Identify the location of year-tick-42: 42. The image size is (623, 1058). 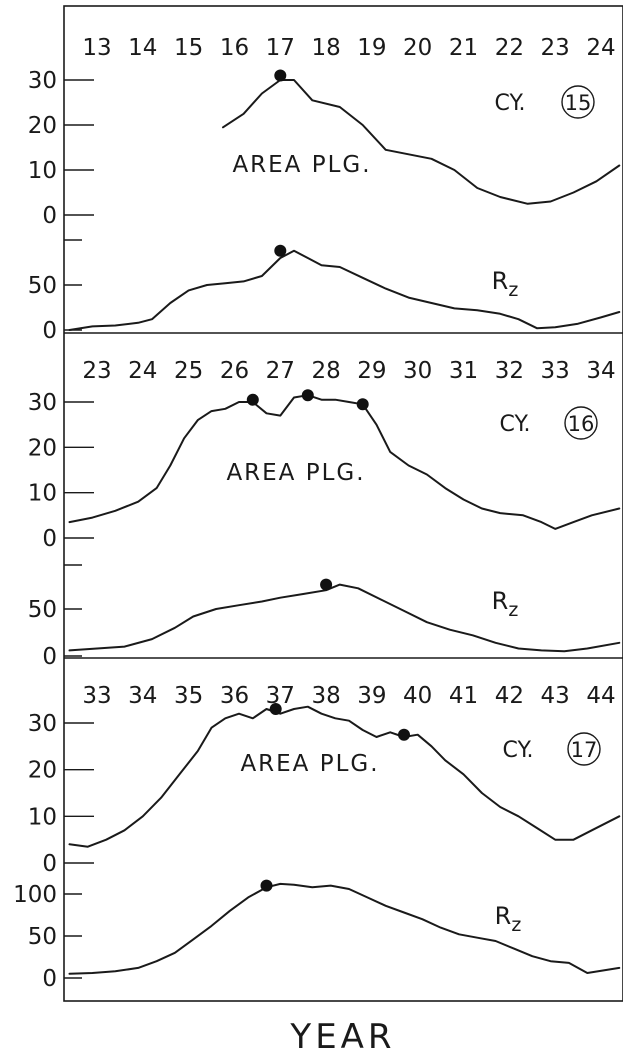
(509, 696).